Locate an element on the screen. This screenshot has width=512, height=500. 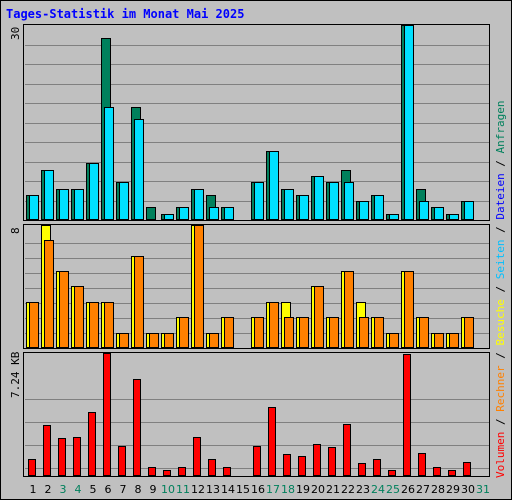
day-label-28: 28 is located at coordinates (438, 489).